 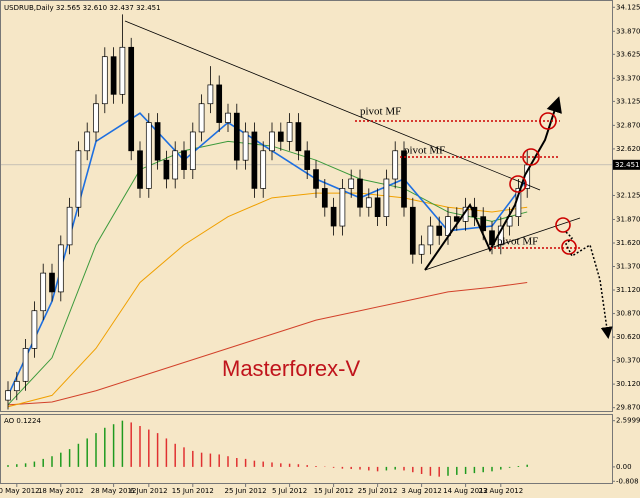 What do you see at coordinates (589, 285) in the screenshot?
I see `forecast-arrow` at bounding box center [589, 285].